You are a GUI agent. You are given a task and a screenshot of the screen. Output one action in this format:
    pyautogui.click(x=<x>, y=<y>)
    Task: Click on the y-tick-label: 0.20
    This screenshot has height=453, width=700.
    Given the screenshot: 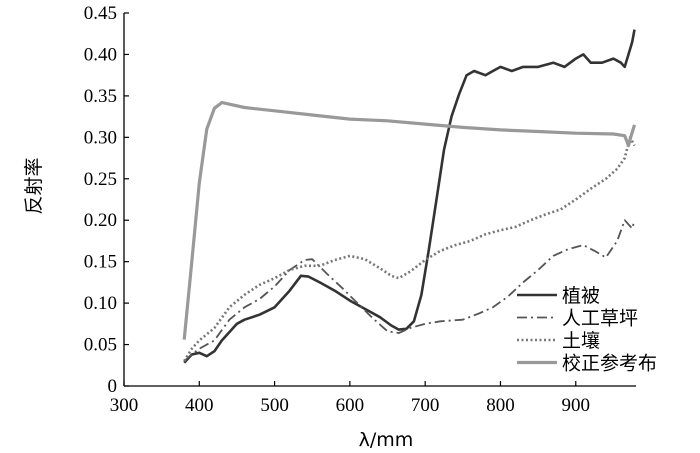 What is the action you would take?
    pyautogui.click(x=100, y=220)
    